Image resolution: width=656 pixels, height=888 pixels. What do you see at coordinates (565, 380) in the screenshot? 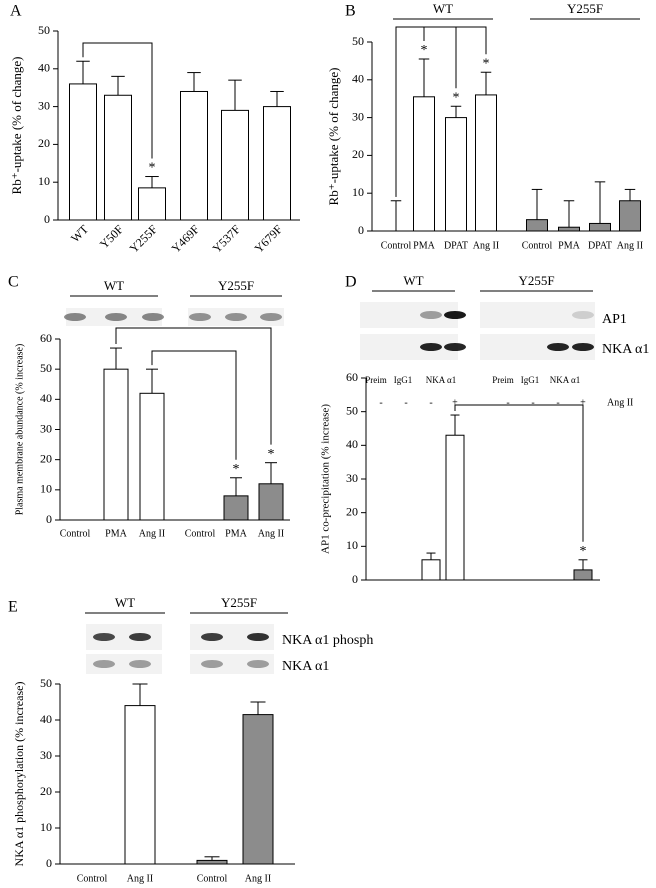
I see `lane-label: NKA α1` at bounding box center [565, 380].